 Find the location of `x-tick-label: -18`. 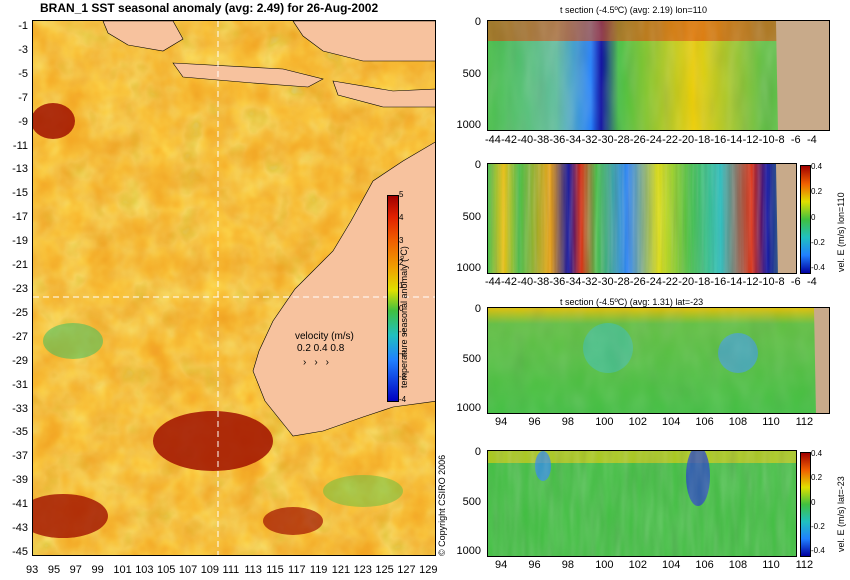

x-tick-label: -18 is located at coordinates (702, 140).